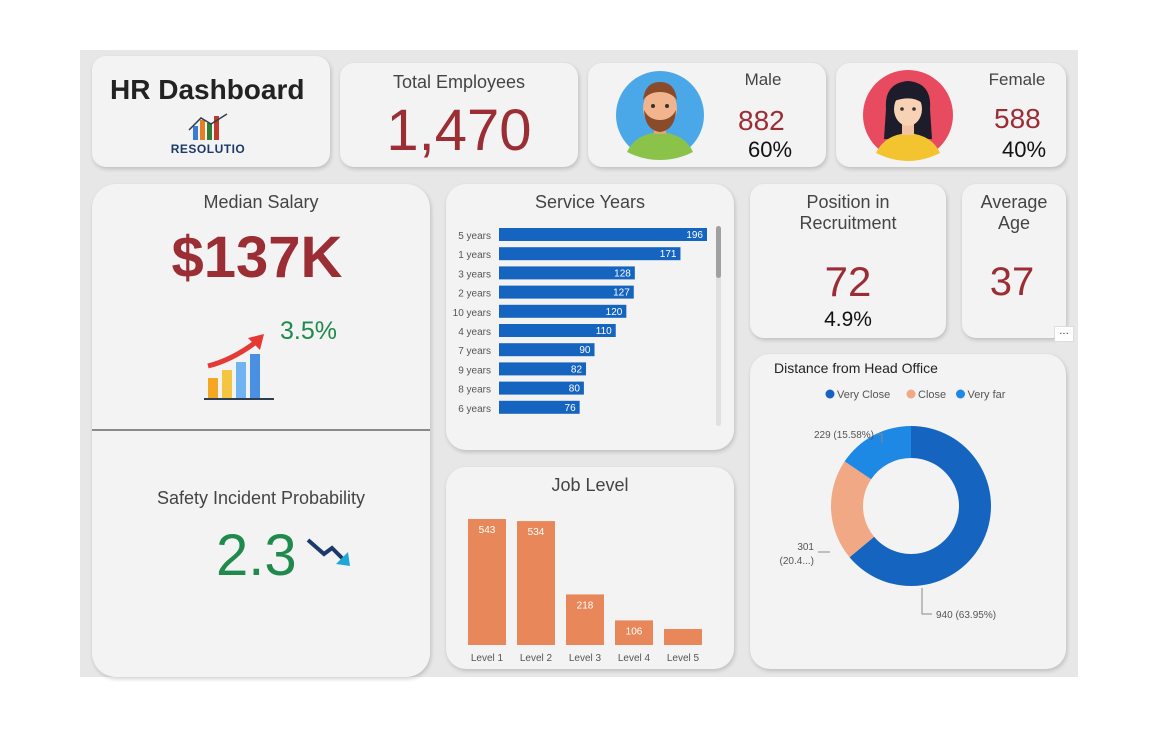 The height and width of the screenshot is (729, 1161). Describe the element at coordinates (474, 294) in the screenshot. I see `service-years-category-label: 2 years` at that location.